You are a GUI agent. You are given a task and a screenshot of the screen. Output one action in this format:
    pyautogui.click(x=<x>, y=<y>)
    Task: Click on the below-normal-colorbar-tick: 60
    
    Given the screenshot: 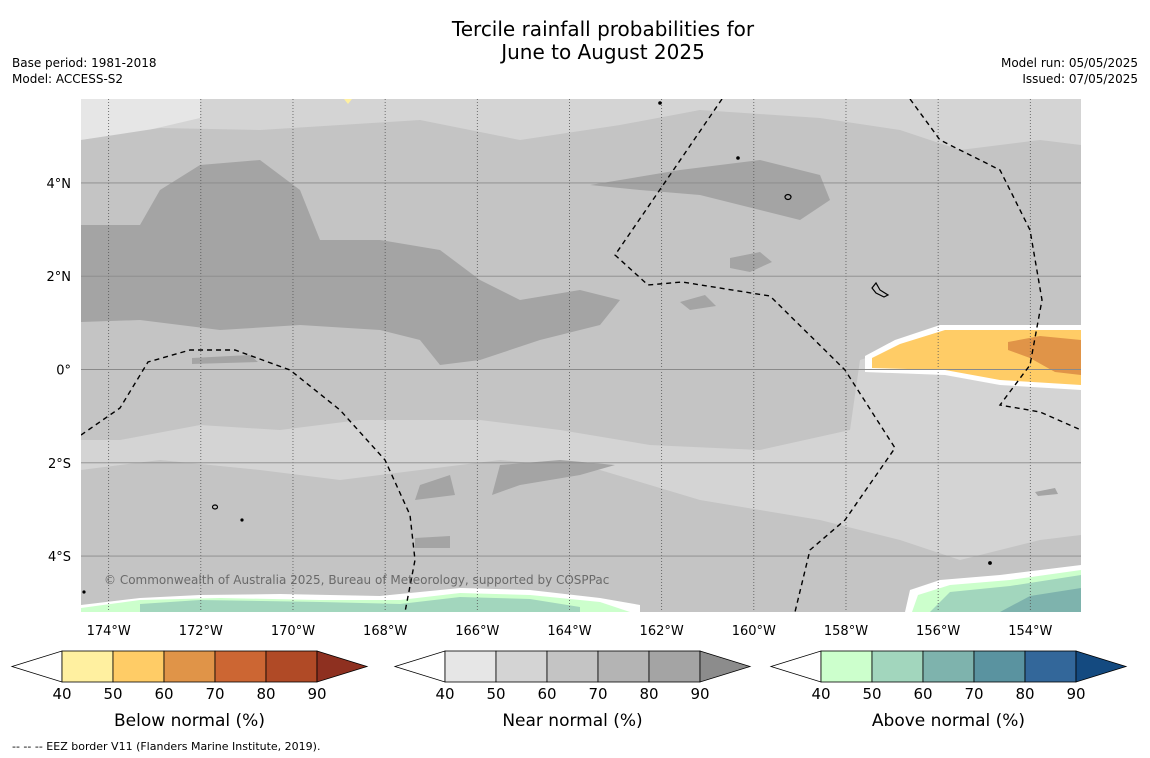 What is the action you would take?
    pyautogui.click(x=163, y=694)
    